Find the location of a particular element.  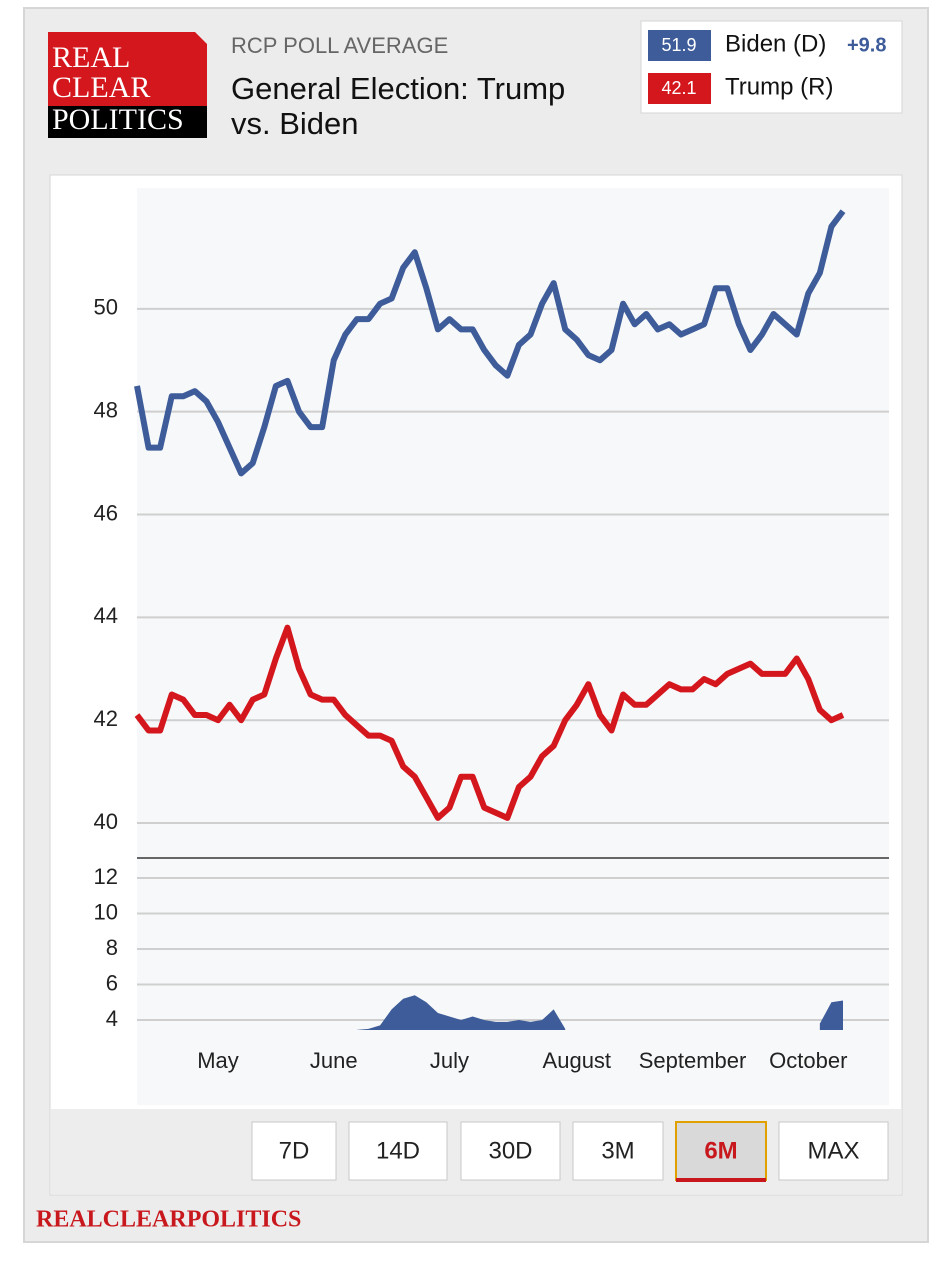

x-tick-label: October is located at coordinates (808, 1060).